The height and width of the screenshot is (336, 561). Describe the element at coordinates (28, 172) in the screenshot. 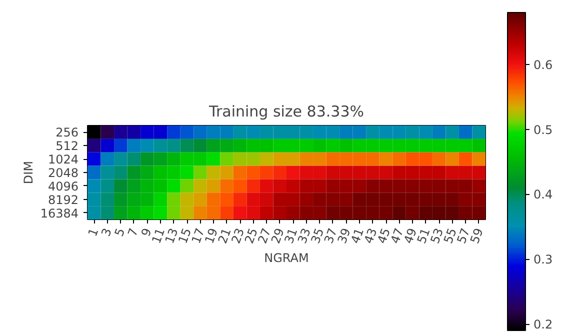

I see `y-axis-title: DIM` at that location.